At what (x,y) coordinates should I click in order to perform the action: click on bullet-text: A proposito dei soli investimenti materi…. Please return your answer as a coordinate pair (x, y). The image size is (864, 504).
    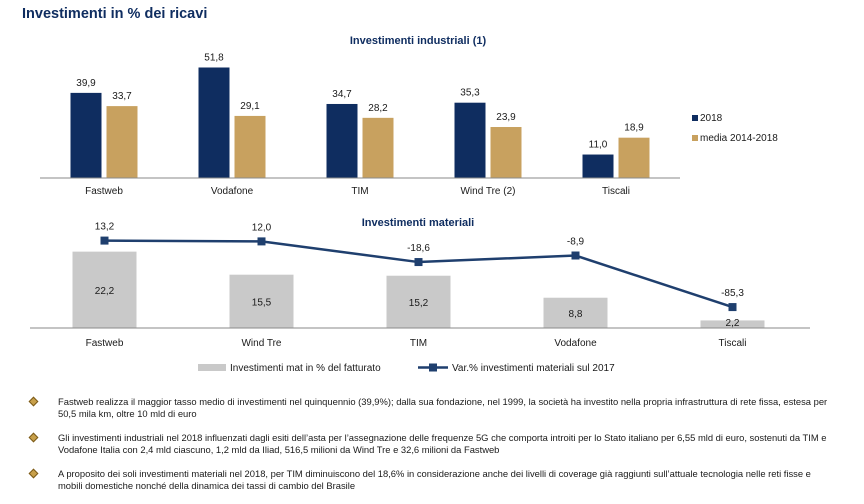
    Looking at the image, I should click on (434, 479).